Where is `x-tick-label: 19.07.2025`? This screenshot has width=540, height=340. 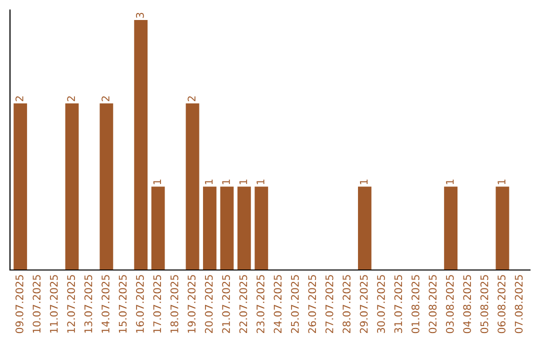 x-tick-label: 19.07.2025 is located at coordinates (192, 304).